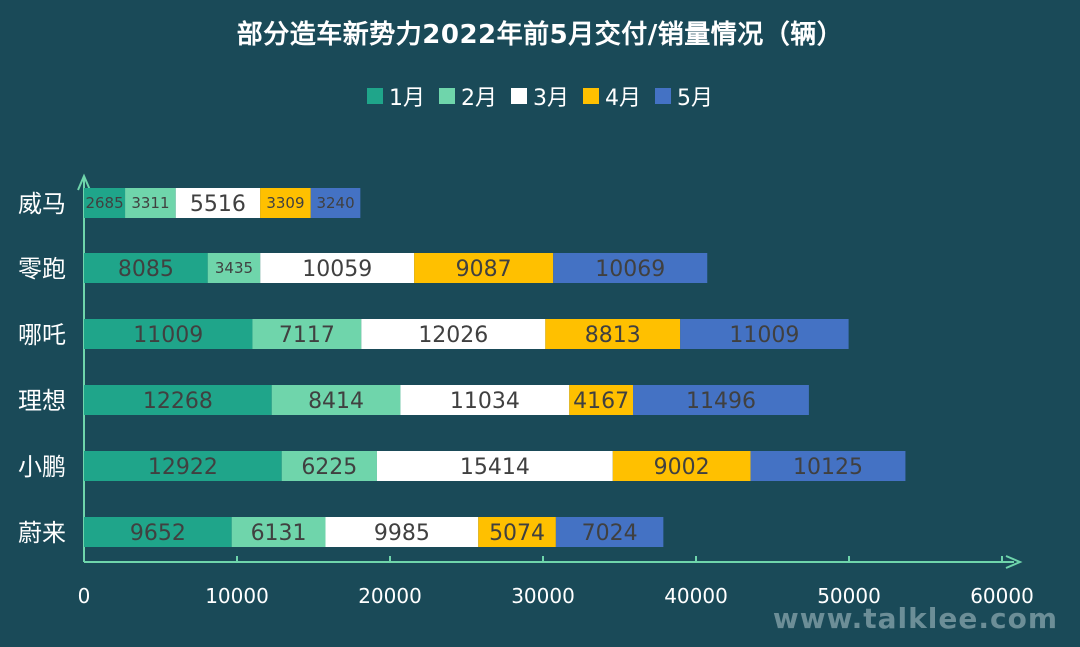 The image size is (1080, 647). Describe the element at coordinates (479, 98) in the screenshot. I see `legend-label-2: 2月` at that location.